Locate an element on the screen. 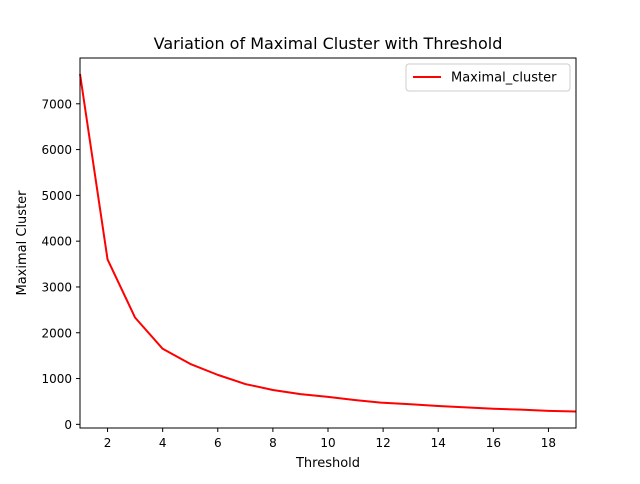 The image size is (640, 484). y-tick-label: 3000 is located at coordinates (56, 287).